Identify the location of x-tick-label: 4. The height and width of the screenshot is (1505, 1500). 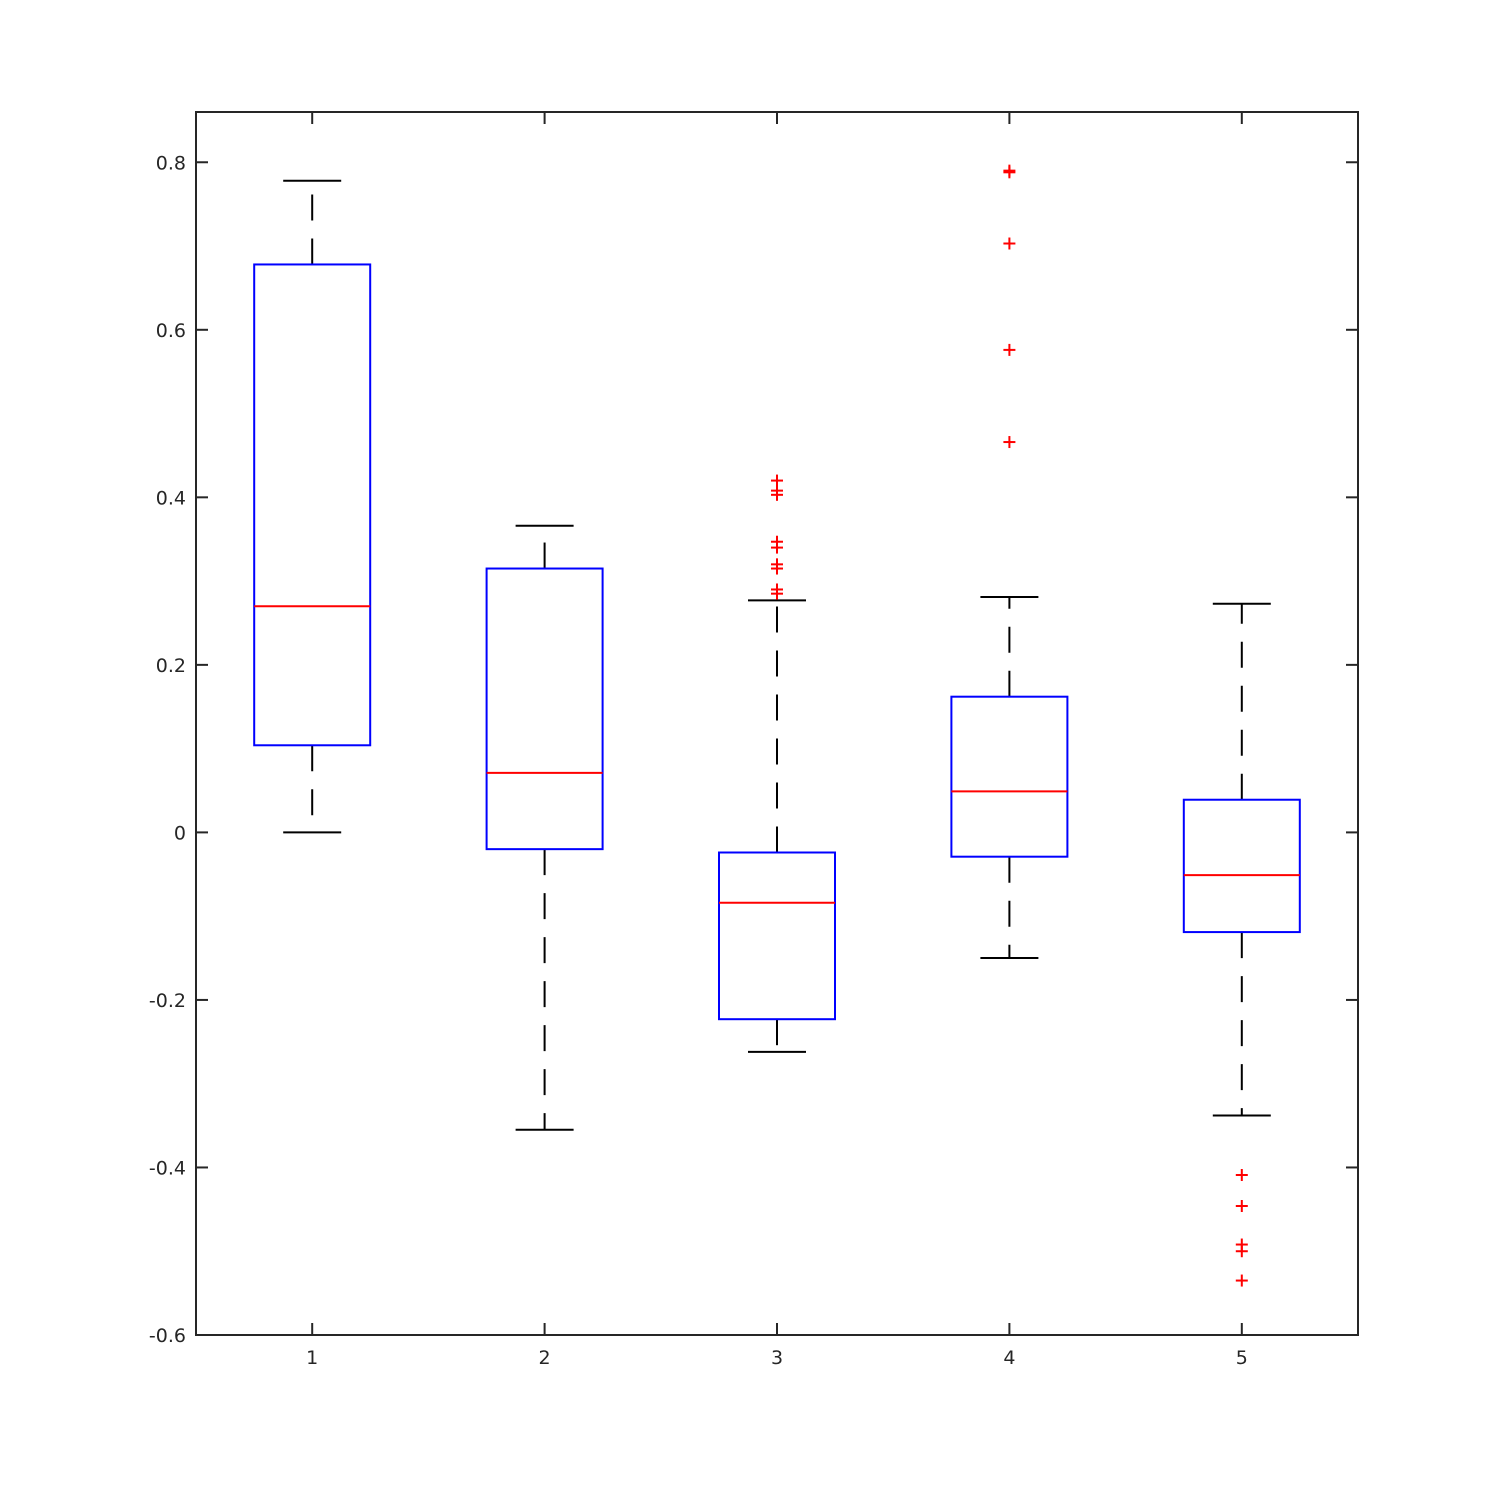
(1009, 1358).